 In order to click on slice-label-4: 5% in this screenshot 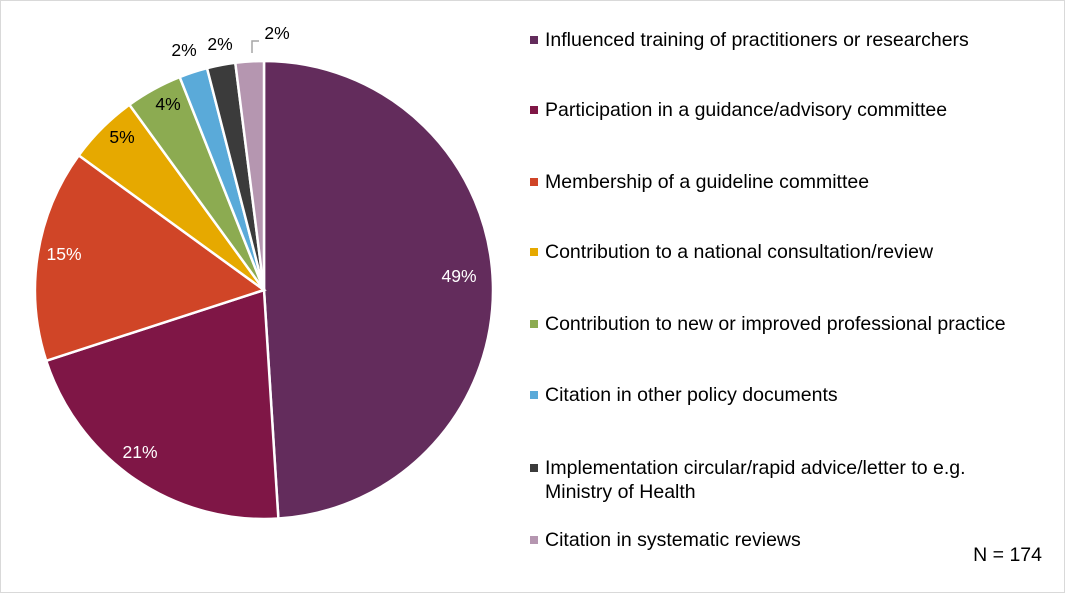, I will do `click(121, 137)`.